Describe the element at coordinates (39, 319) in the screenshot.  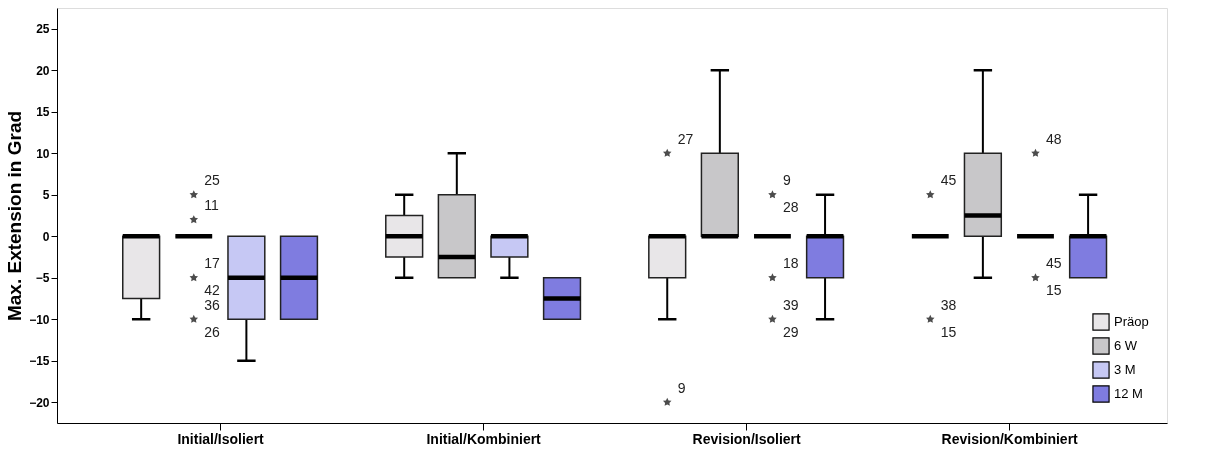
I see `y-tick-label: −10` at that location.